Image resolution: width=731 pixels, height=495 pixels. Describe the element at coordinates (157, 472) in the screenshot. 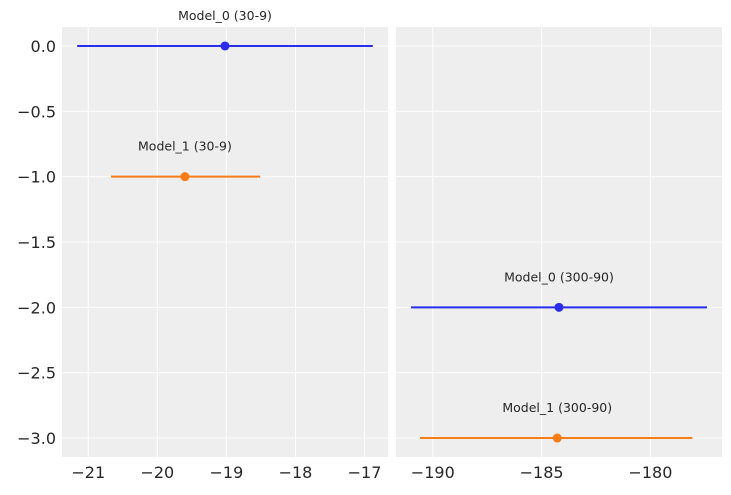

I see `x-tick-label: −20` at that location.